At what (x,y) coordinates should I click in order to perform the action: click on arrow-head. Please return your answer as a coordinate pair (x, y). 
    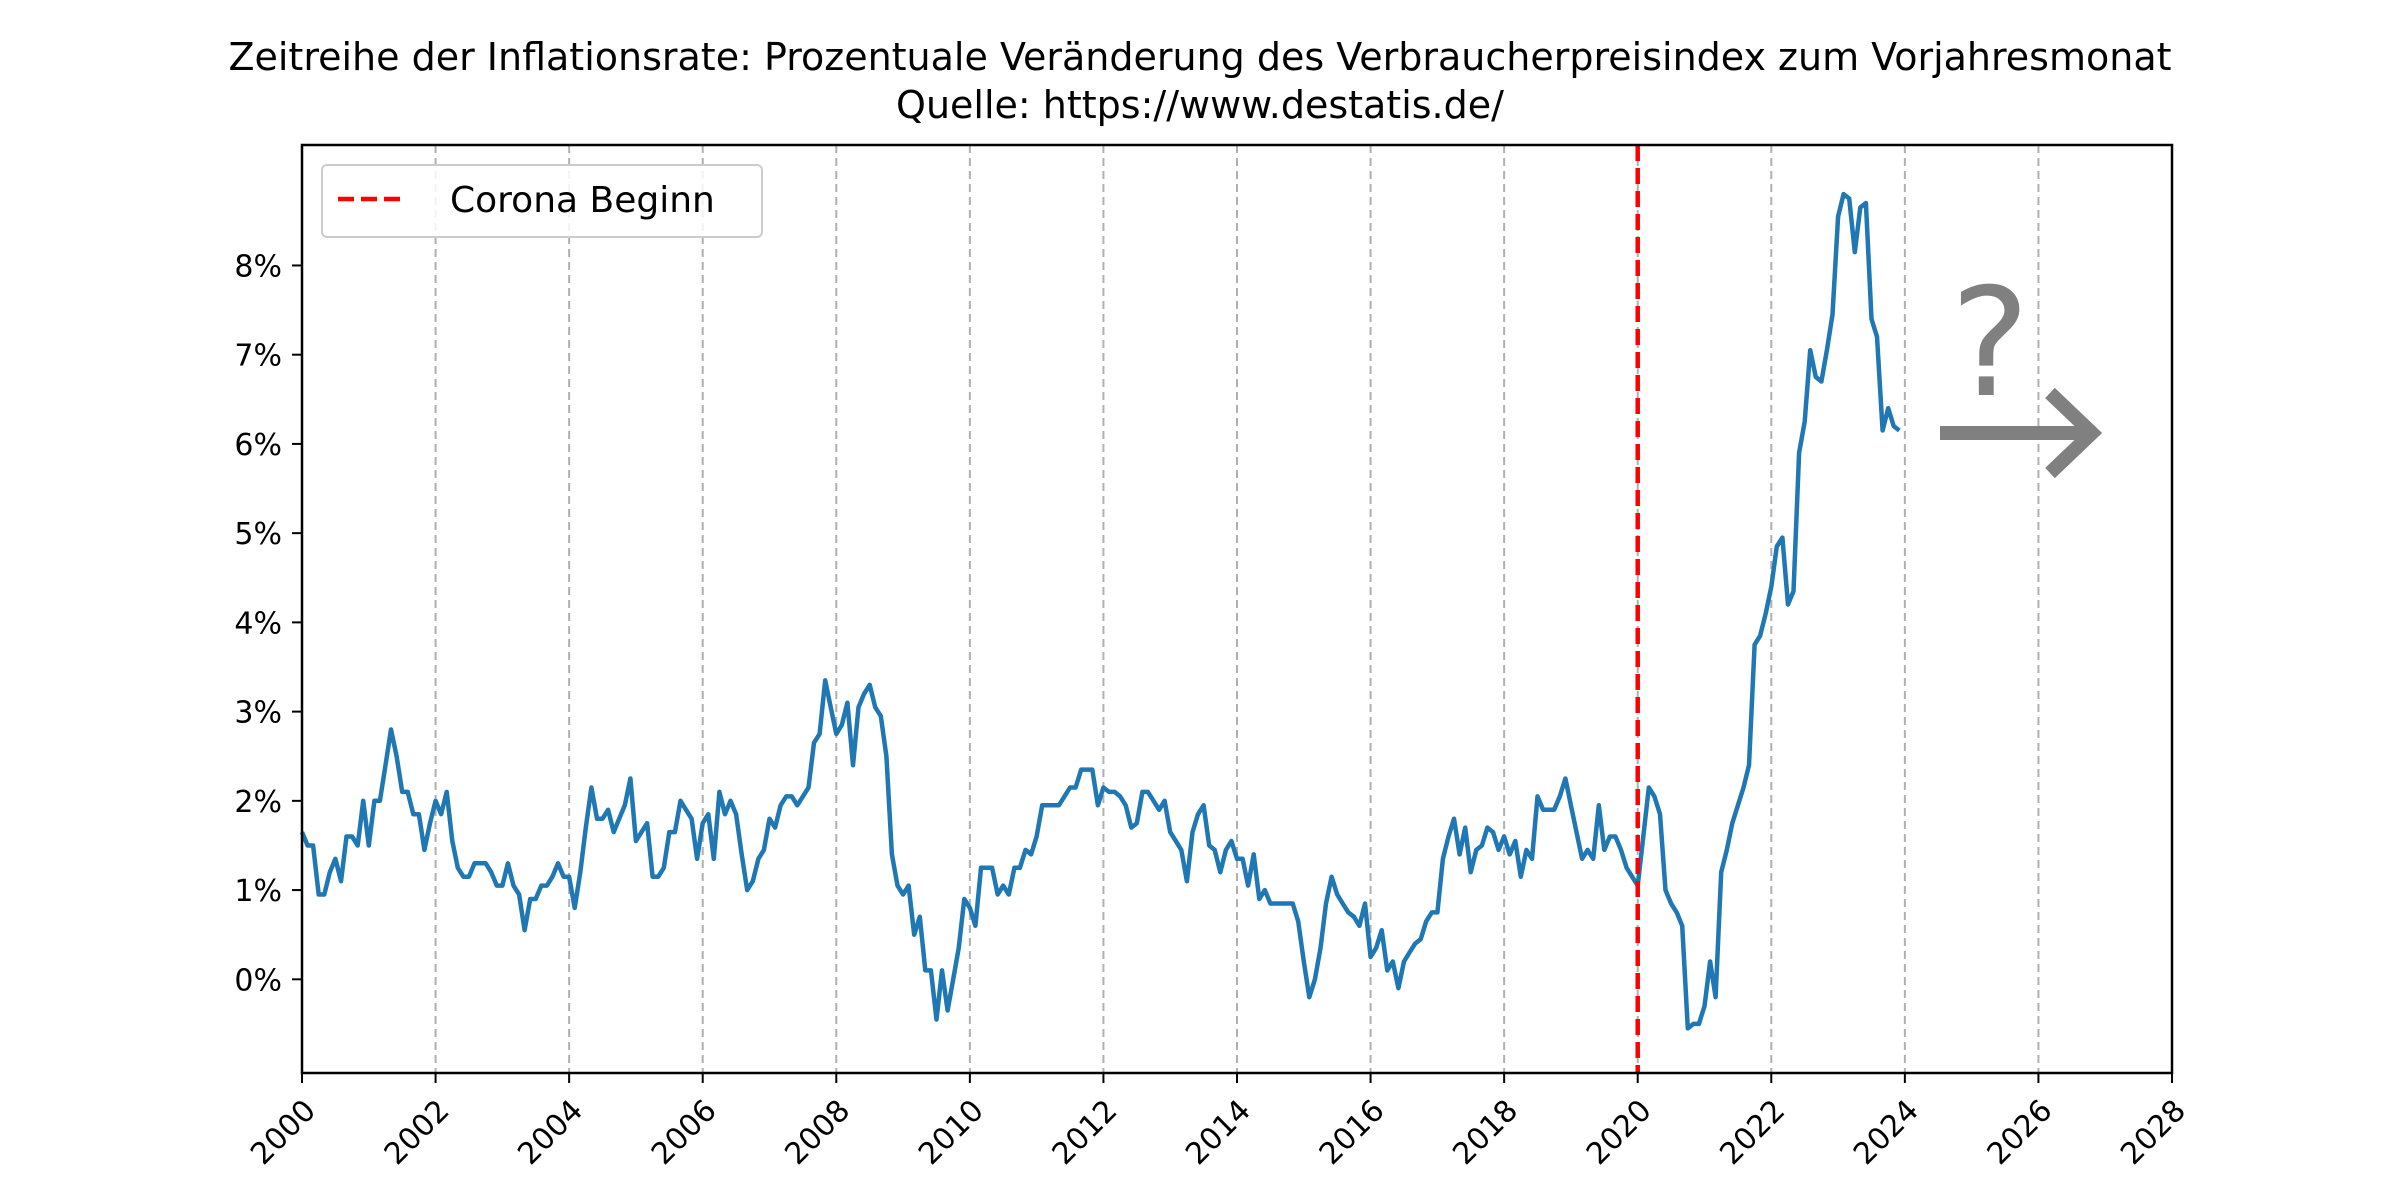
    Looking at the image, I should click on (2074, 433).